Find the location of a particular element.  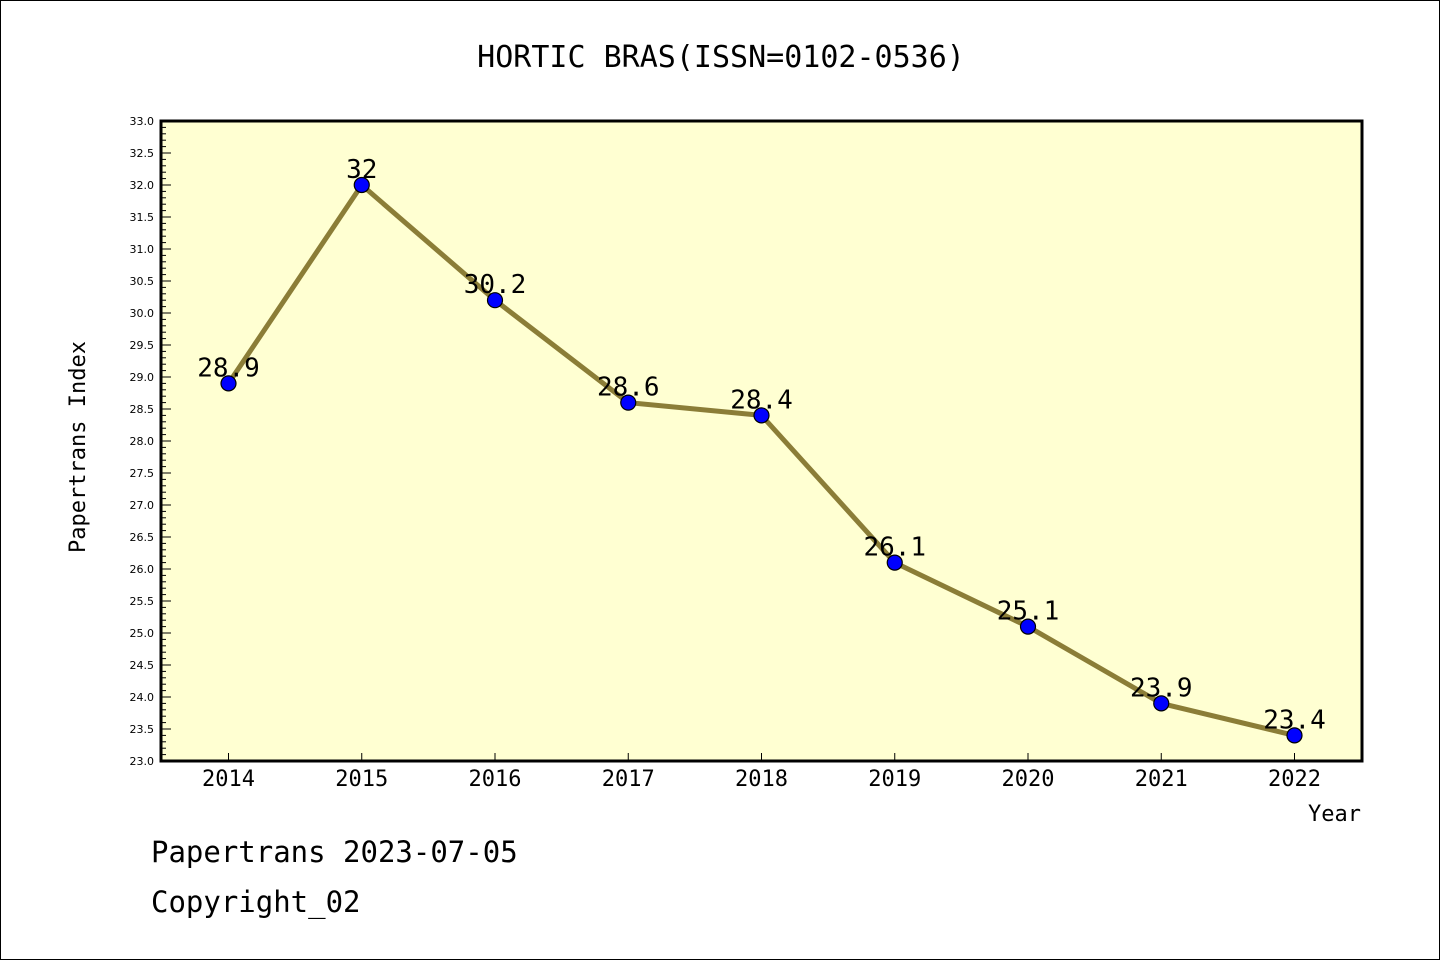

y-tick-label: 28.5 is located at coordinates (142, 409).